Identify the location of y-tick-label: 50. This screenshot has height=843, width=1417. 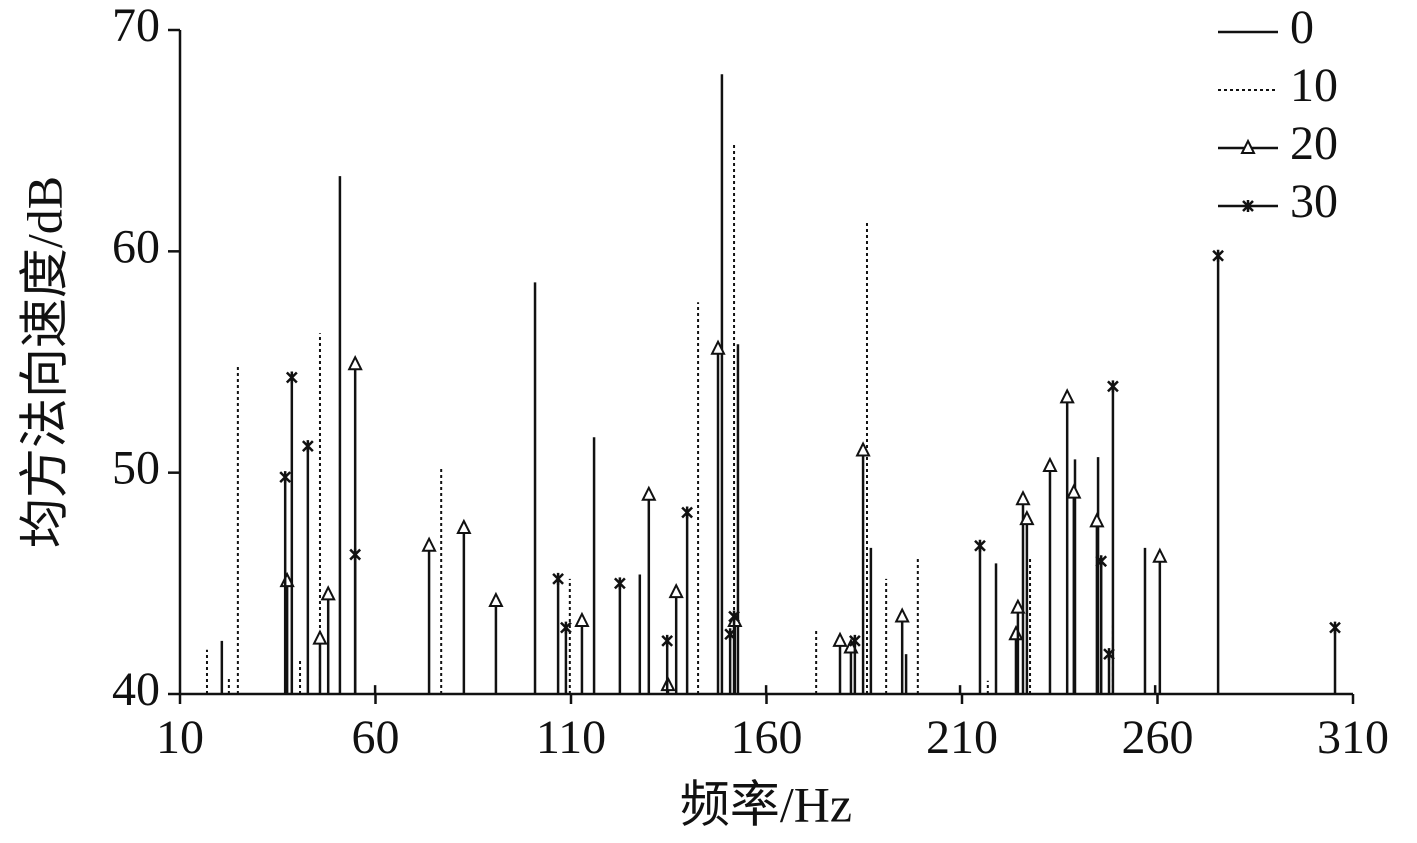
(136, 468).